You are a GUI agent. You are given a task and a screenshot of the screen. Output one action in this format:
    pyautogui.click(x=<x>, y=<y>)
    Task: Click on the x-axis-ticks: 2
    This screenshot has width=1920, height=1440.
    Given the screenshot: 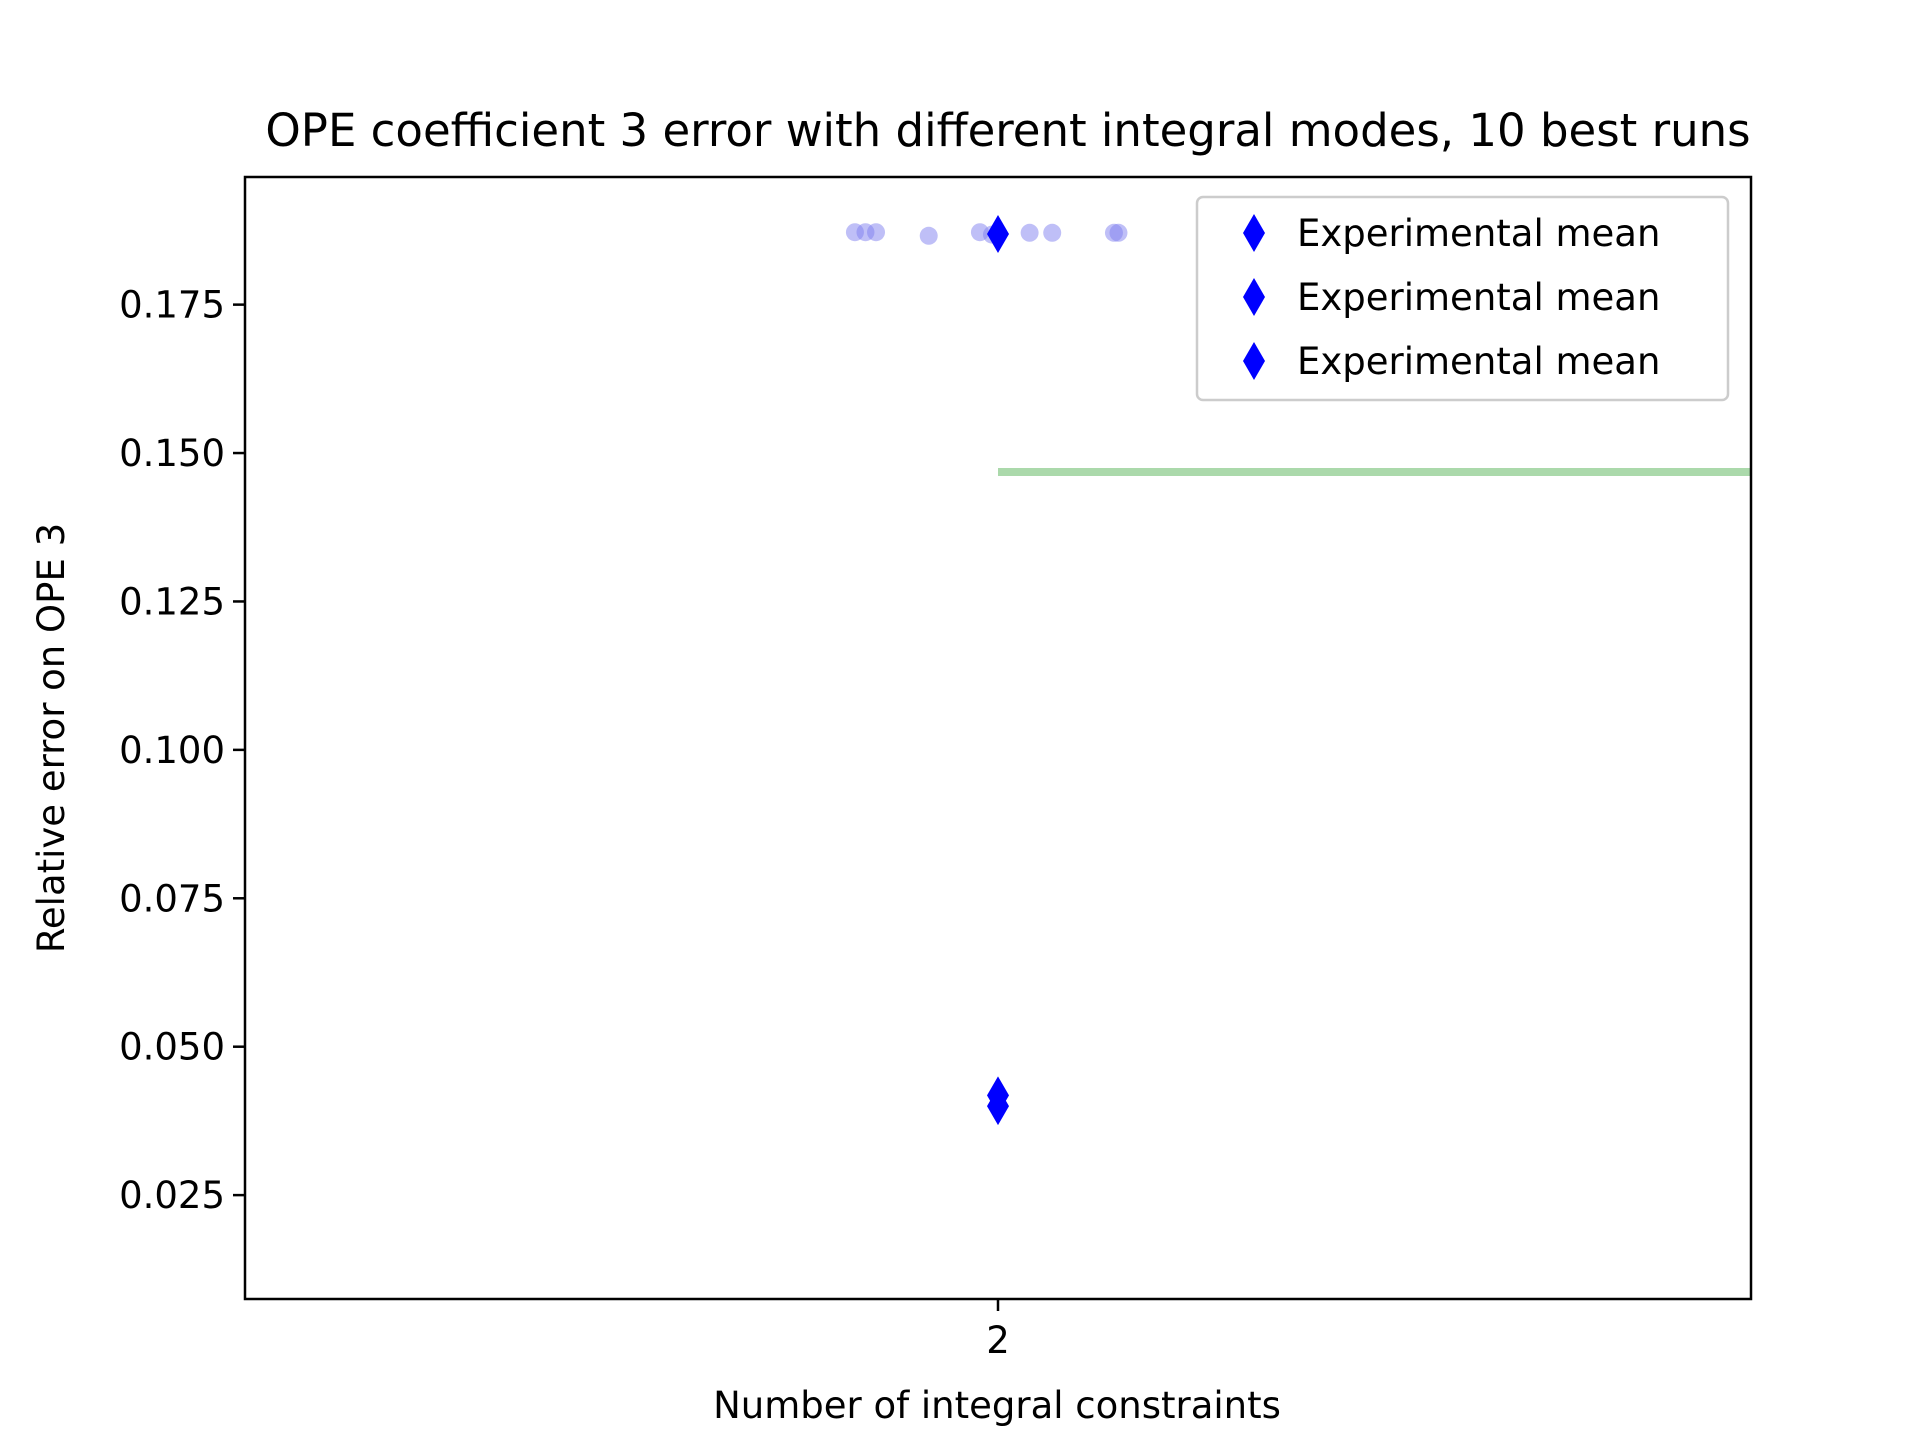 What is the action you would take?
    pyautogui.click(x=998, y=1330)
    